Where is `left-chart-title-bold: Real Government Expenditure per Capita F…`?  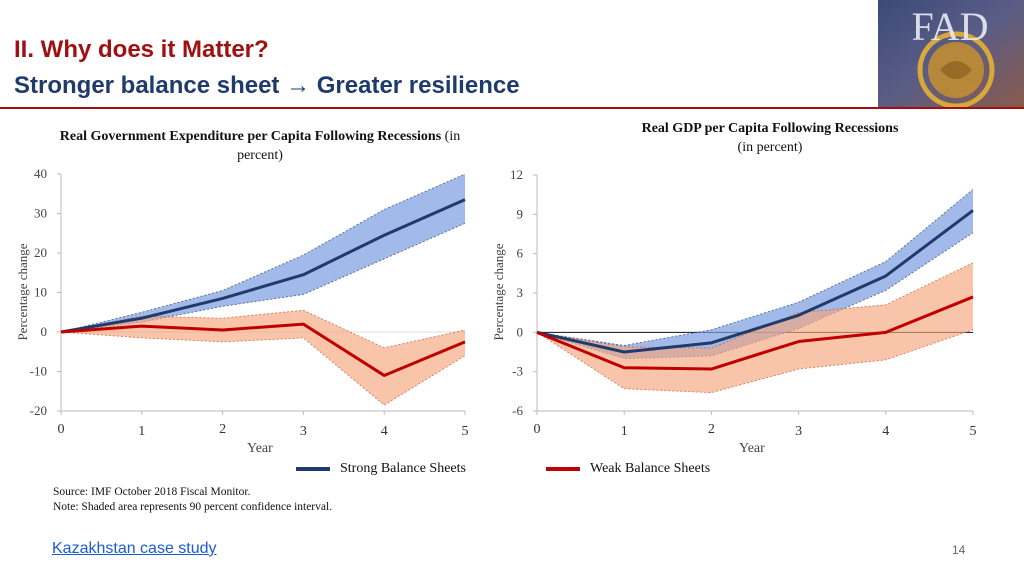
left-chart-title-bold: Real Government Expenditure per Capita F… is located at coordinates (250, 136).